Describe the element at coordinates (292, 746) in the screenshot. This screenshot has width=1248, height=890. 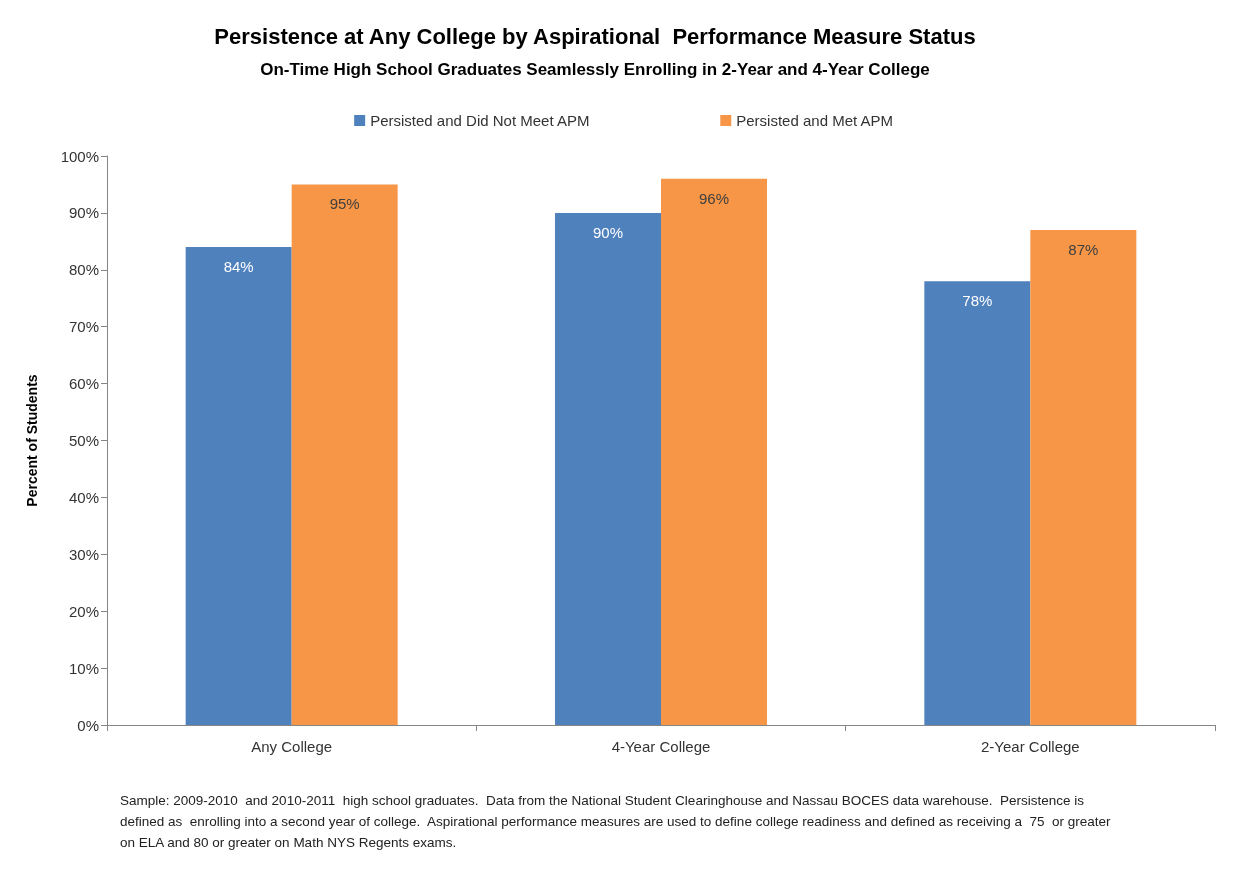
I see `x-tick-label: Any College` at that location.